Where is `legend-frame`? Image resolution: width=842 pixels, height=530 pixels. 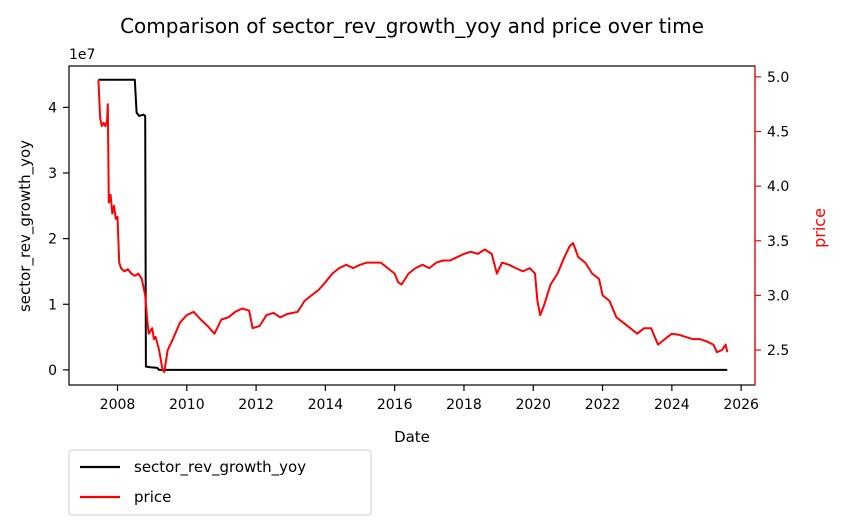
legend-frame is located at coordinates (220, 482).